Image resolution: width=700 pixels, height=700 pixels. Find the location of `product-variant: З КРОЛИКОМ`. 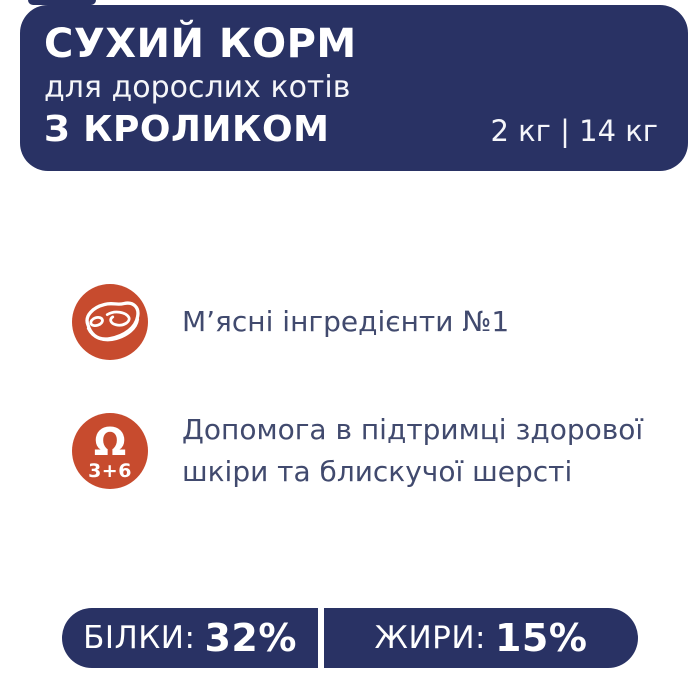

product-variant: З КРОЛИКОМ is located at coordinates (187, 129).